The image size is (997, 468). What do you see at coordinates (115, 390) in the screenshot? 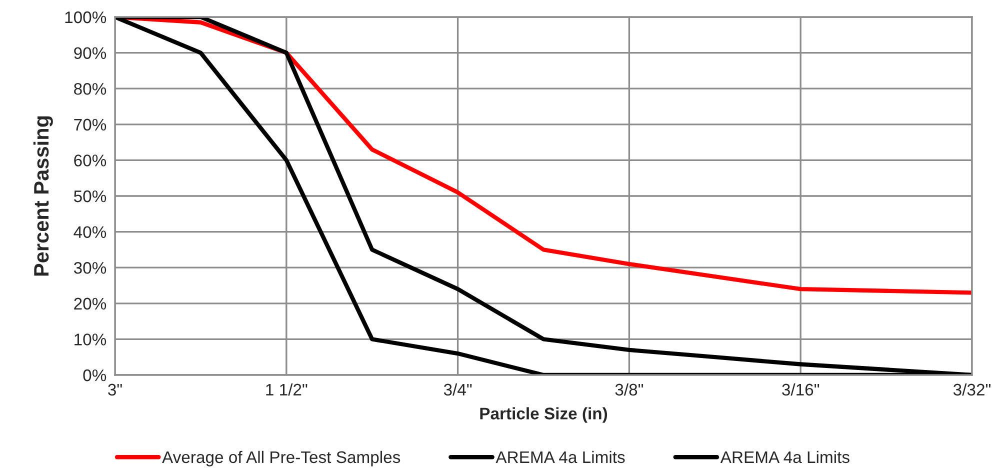
I see `x-tick-label: 3"` at bounding box center [115, 390].